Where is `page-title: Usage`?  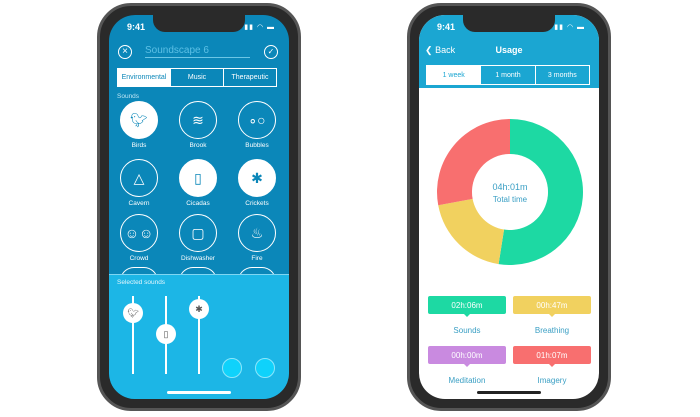 page-title: Usage is located at coordinates (509, 50).